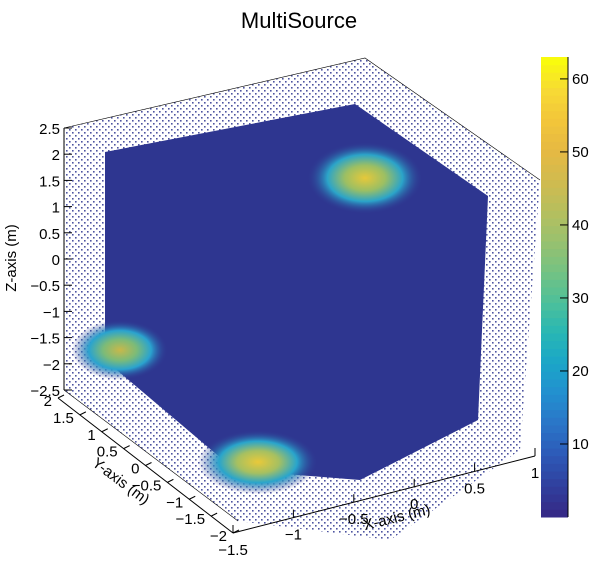 Image resolution: width=598 pixels, height=576 pixels. Describe the element at coordinates (580, 371) in the screenshot. I see `colorbar-tick-label: 20` at that location.